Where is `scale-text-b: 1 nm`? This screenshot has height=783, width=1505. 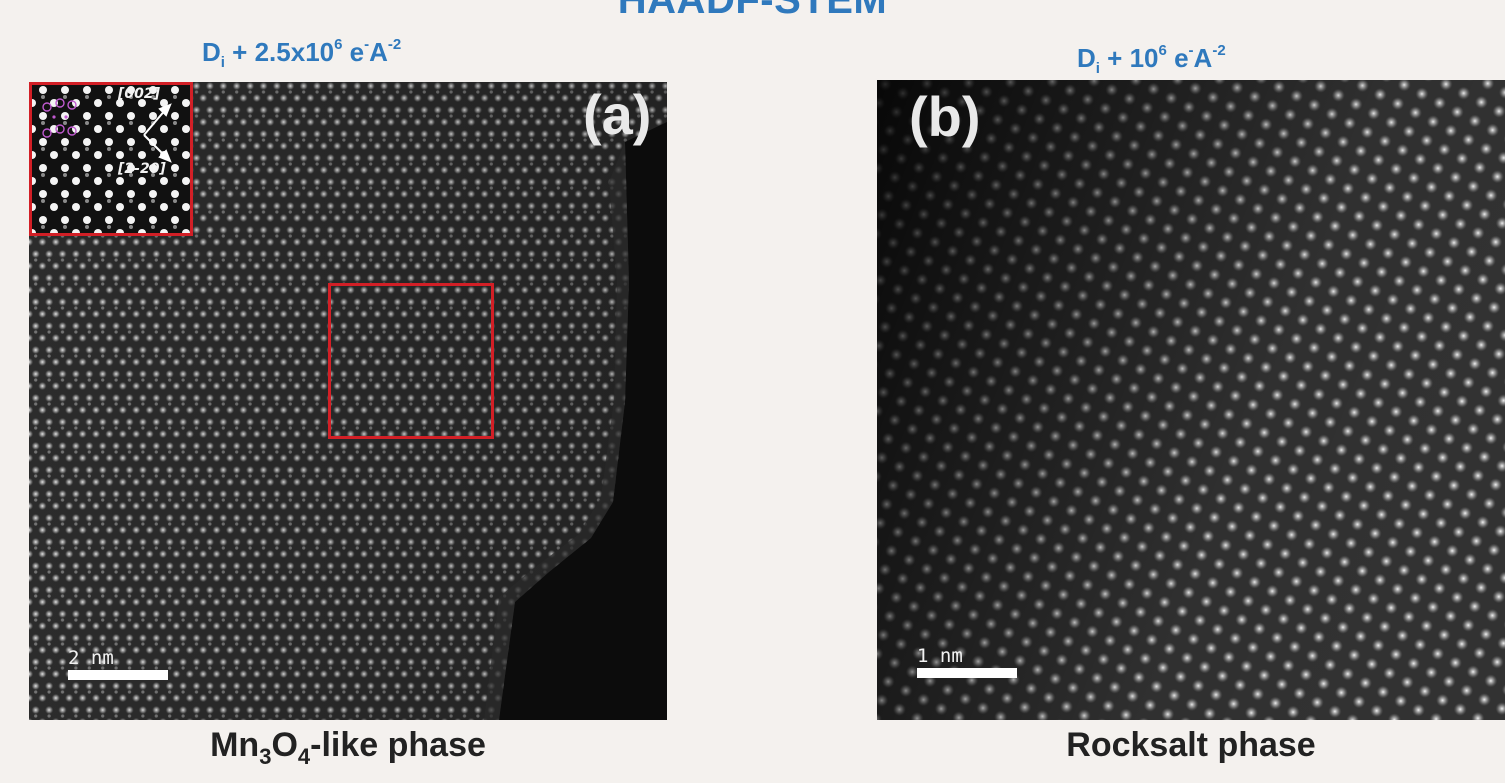 scale-text-b: 1 nm is located at coordinates (967, 656).